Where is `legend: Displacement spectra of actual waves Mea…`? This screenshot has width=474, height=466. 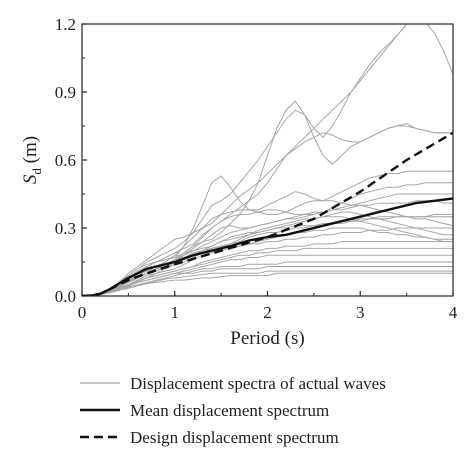 legend: Displacement spectra of actual waves Mea… is located at coordinates (233, 410).